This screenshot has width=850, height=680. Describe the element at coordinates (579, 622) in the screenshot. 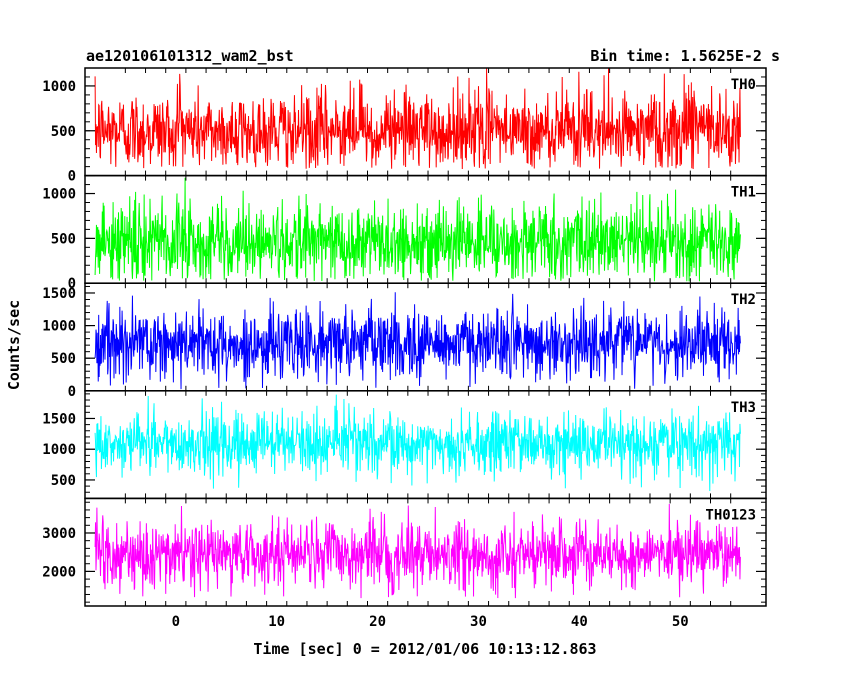

I see `x-tick-label: 40` at that location.